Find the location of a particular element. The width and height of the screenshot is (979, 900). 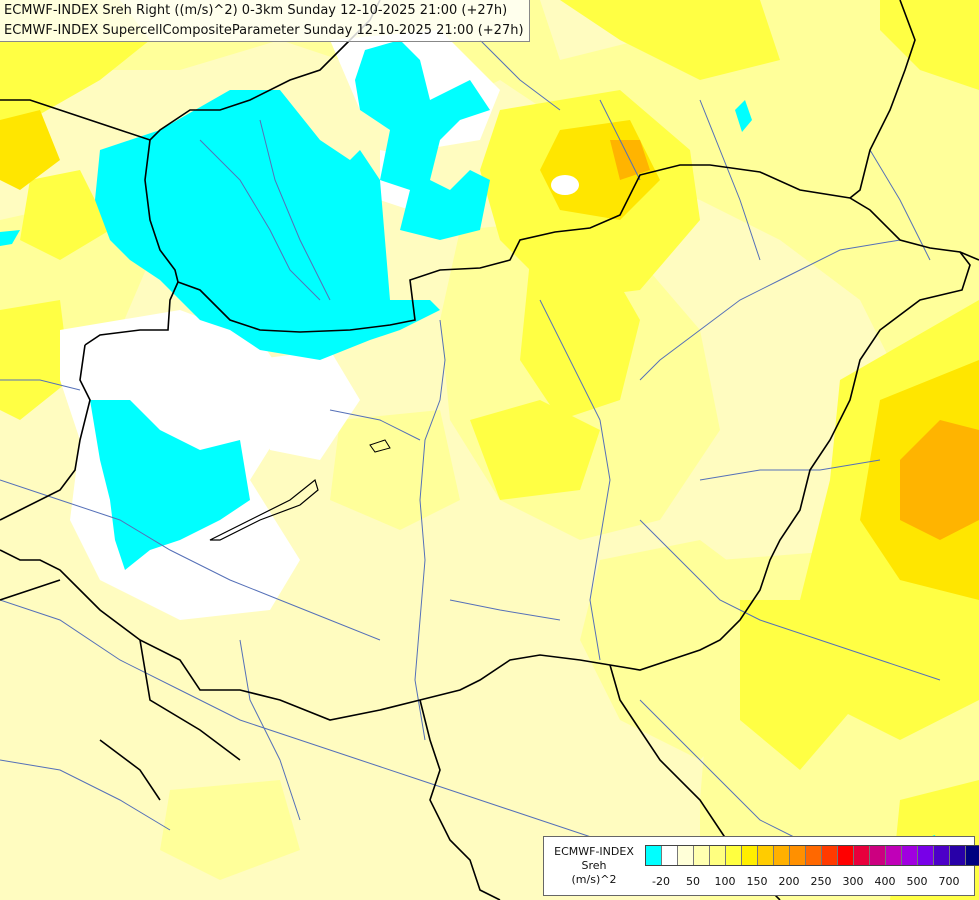

legend-tick-label: 100 is located at coordinates (725, 881).